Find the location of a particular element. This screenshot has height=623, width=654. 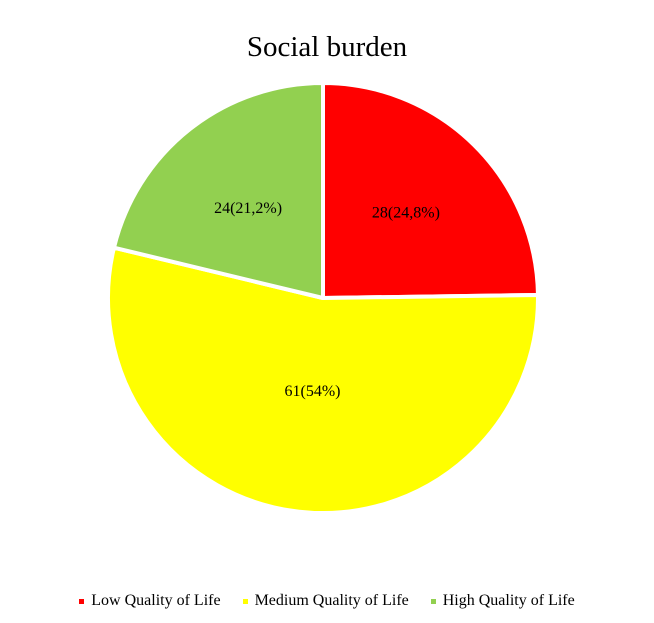

legend-label-medium: Medium Quality of Life is located at coordinates (331, 600).